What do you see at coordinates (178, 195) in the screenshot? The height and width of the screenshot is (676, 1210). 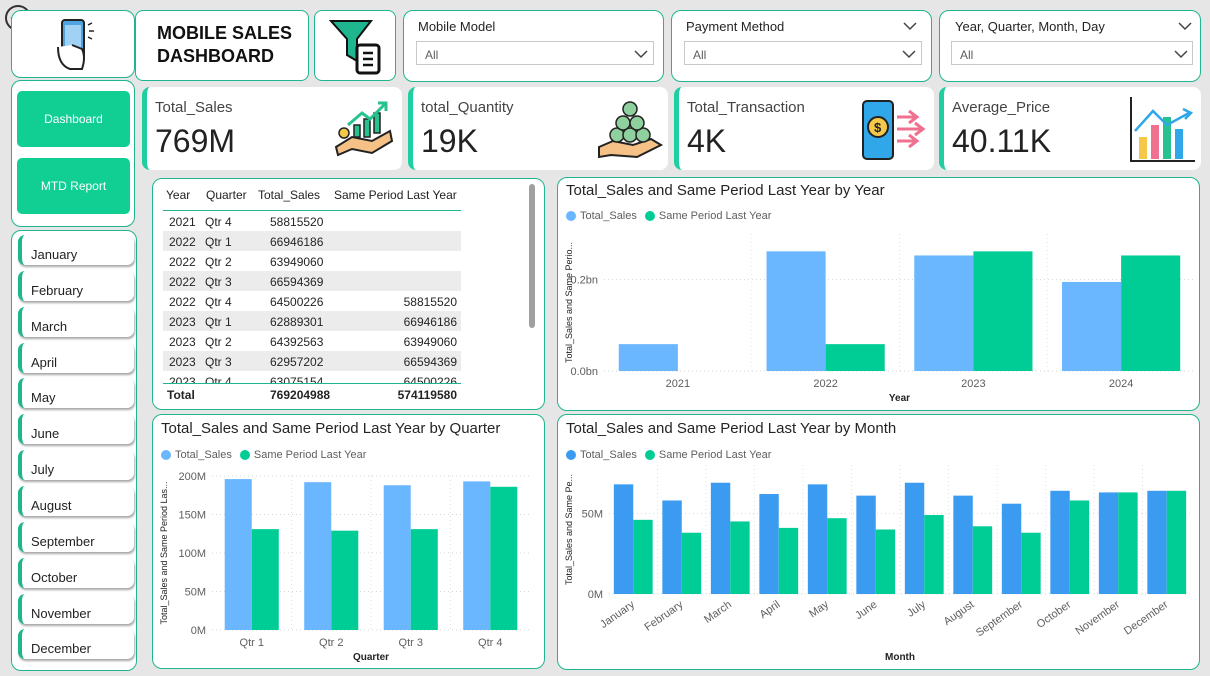 I see `table-col-header: Year` at bounding box center [178, 195].